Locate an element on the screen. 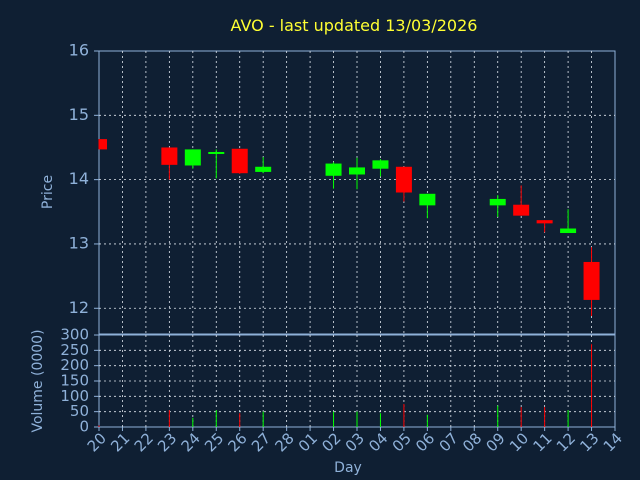  price-tick-label: 13 is located at coordinates (79, 242).